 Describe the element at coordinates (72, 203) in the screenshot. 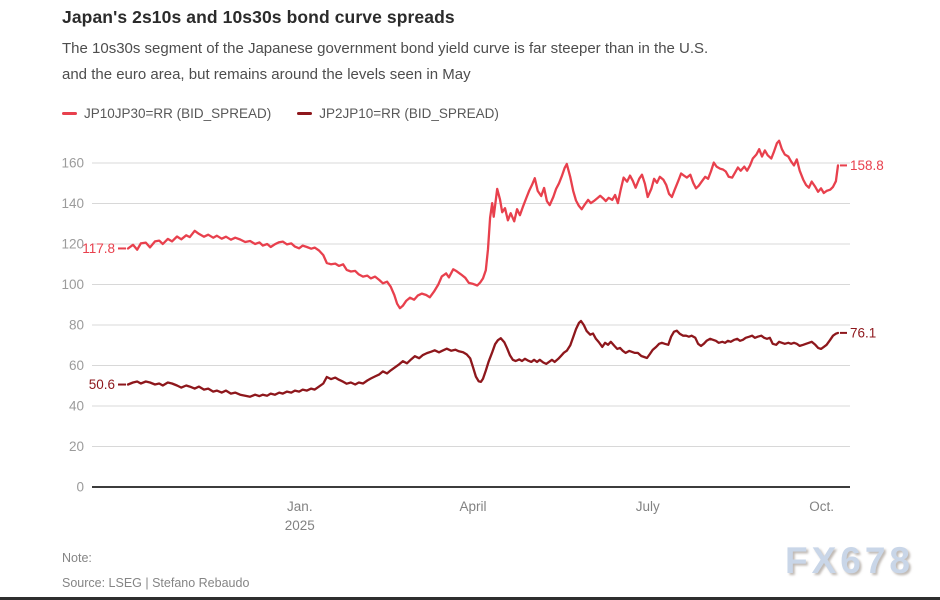

I see `y-tick-label-140: 140` at that location.